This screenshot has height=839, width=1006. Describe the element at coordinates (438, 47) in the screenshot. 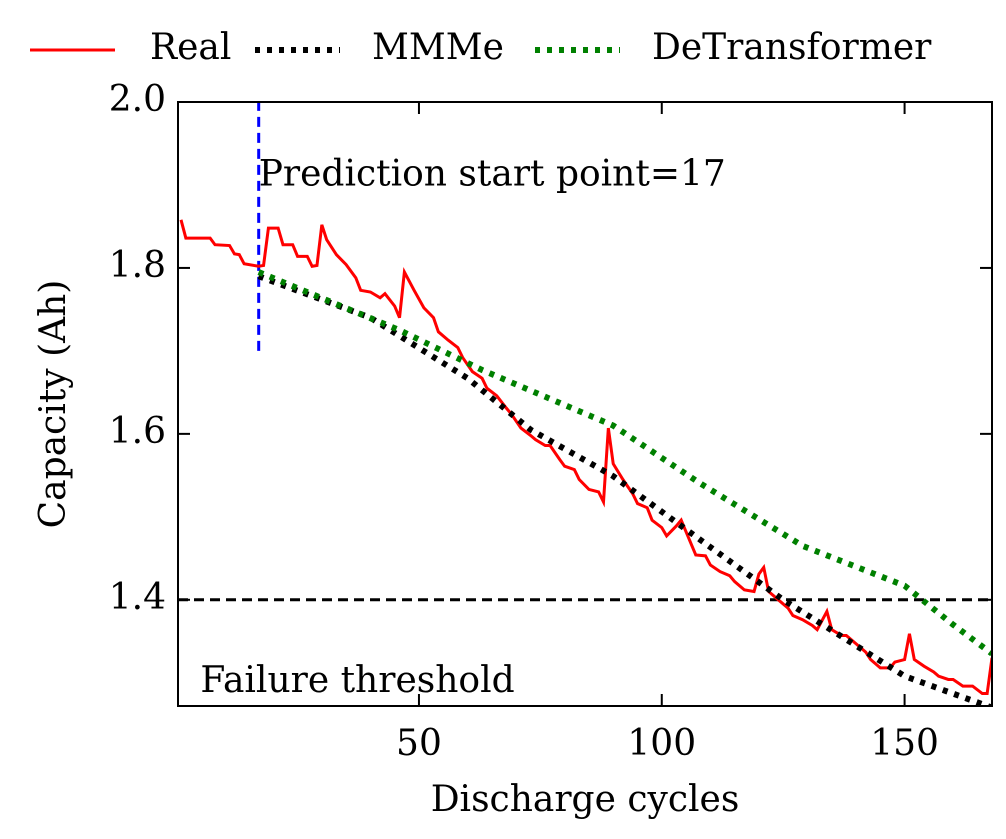

I see `legend-label: MMMe` at that location.